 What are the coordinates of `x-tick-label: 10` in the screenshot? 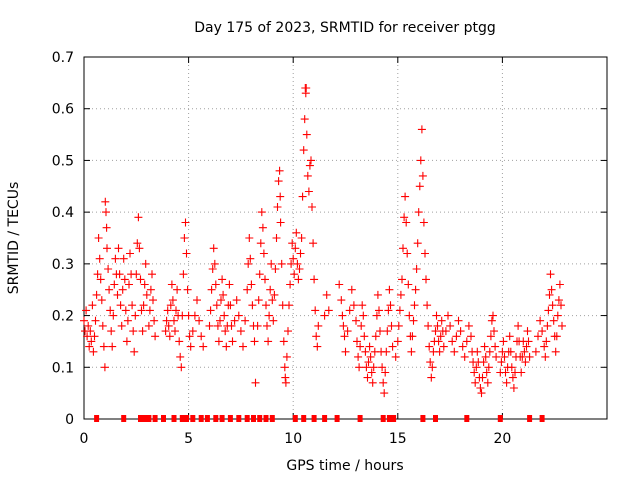 It's located at (293, 439).